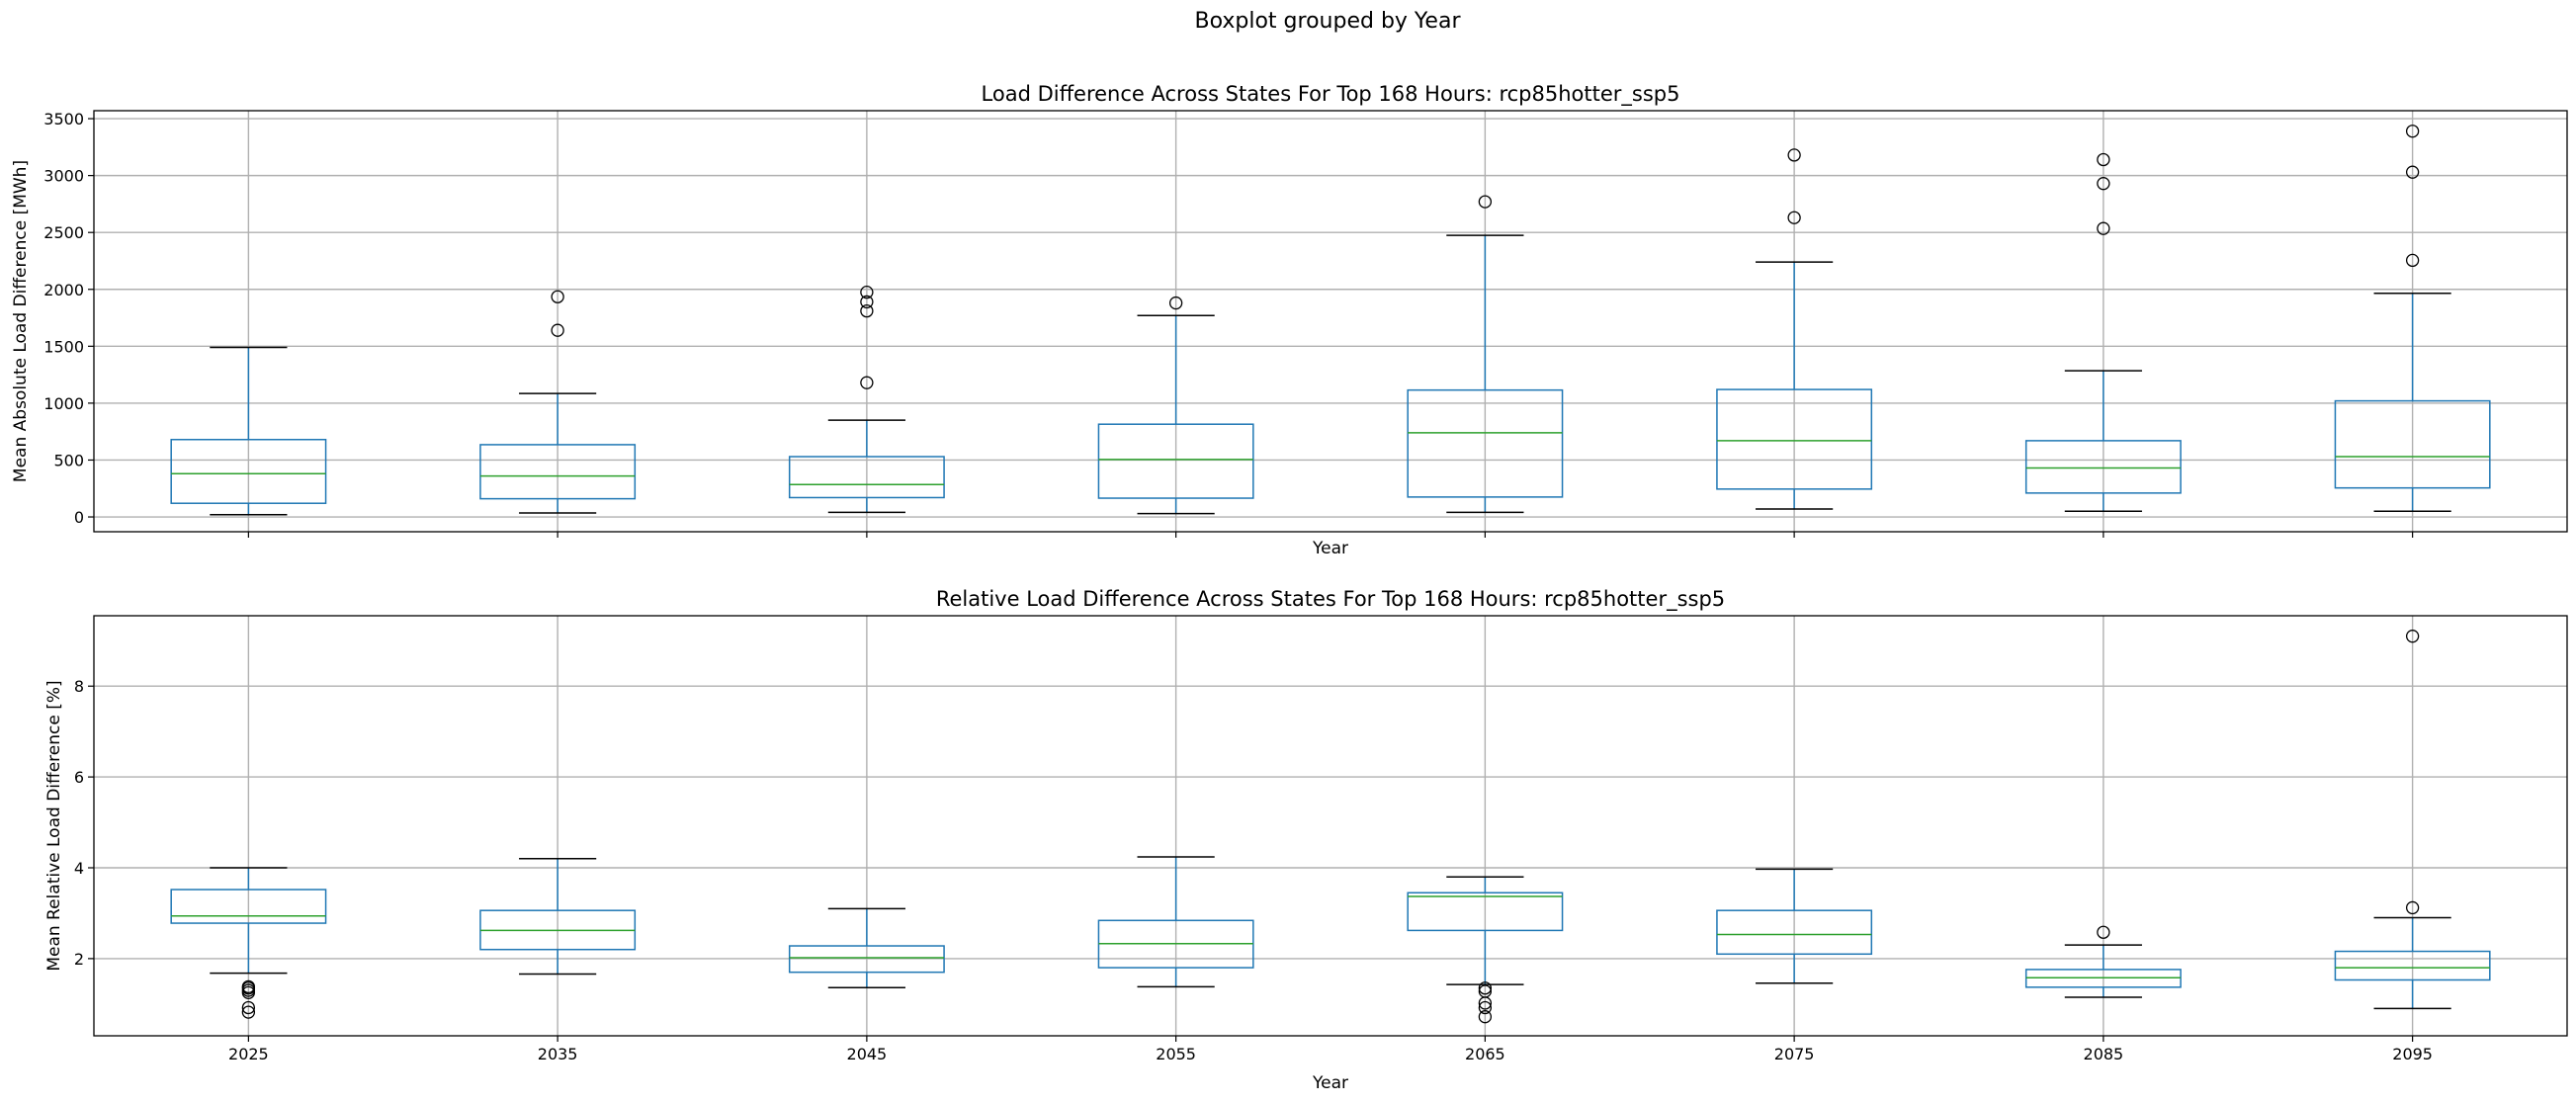 The image size is (2576, 1104). I want to click on y-tick-label: 2, so click(79, 959).